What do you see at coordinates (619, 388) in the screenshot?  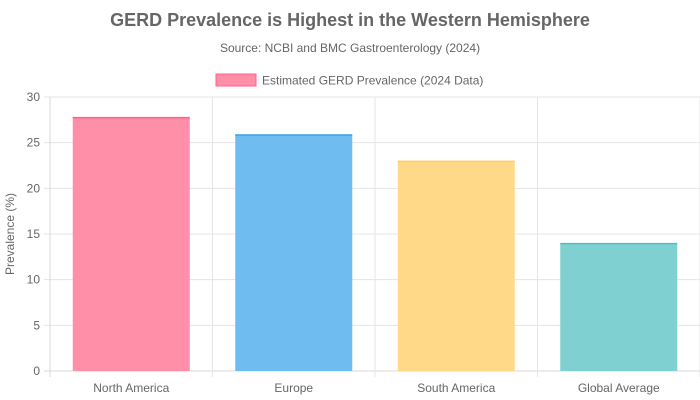 I see `x-tick-label: Global Average` at bounding box center [619, 388].